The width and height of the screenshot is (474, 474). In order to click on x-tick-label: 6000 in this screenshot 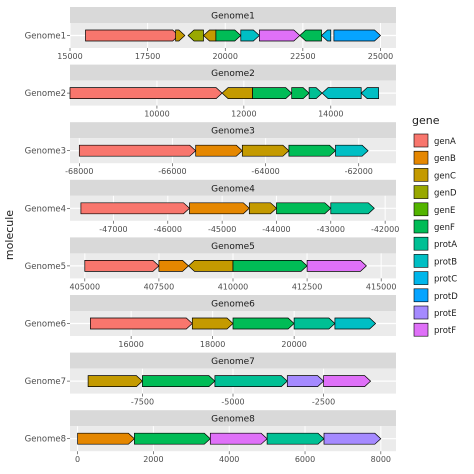, I will do `click(305, 459)`.